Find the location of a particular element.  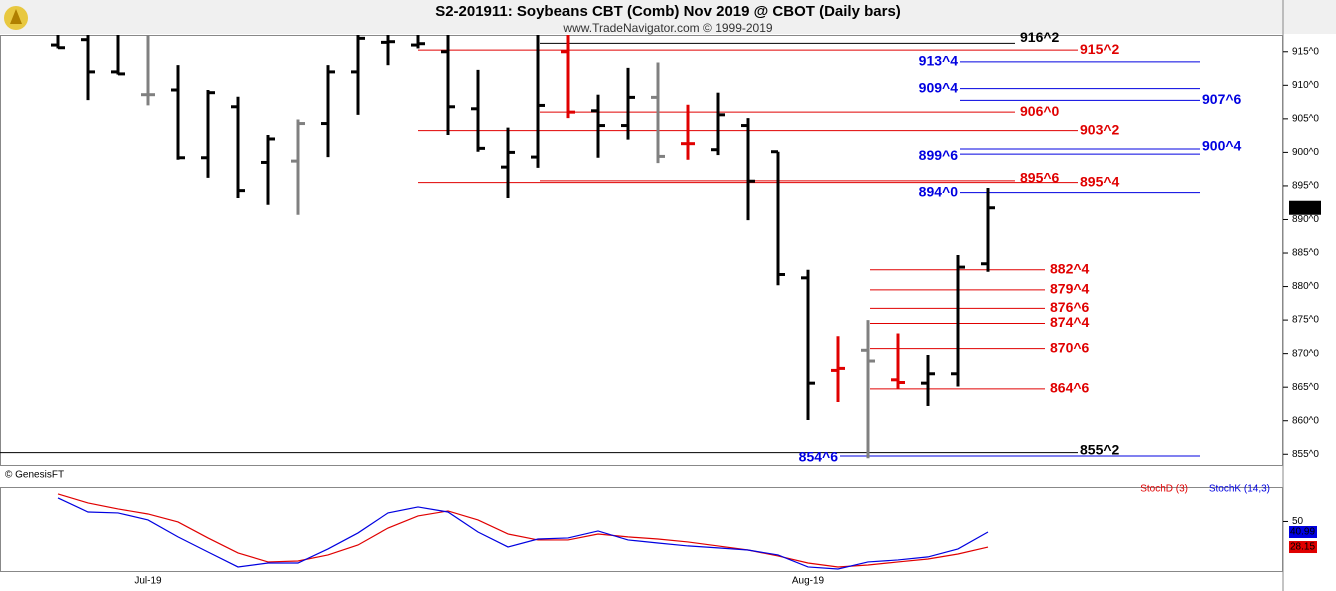

level-label: 874^4 is located at coordinates (1070, 322).